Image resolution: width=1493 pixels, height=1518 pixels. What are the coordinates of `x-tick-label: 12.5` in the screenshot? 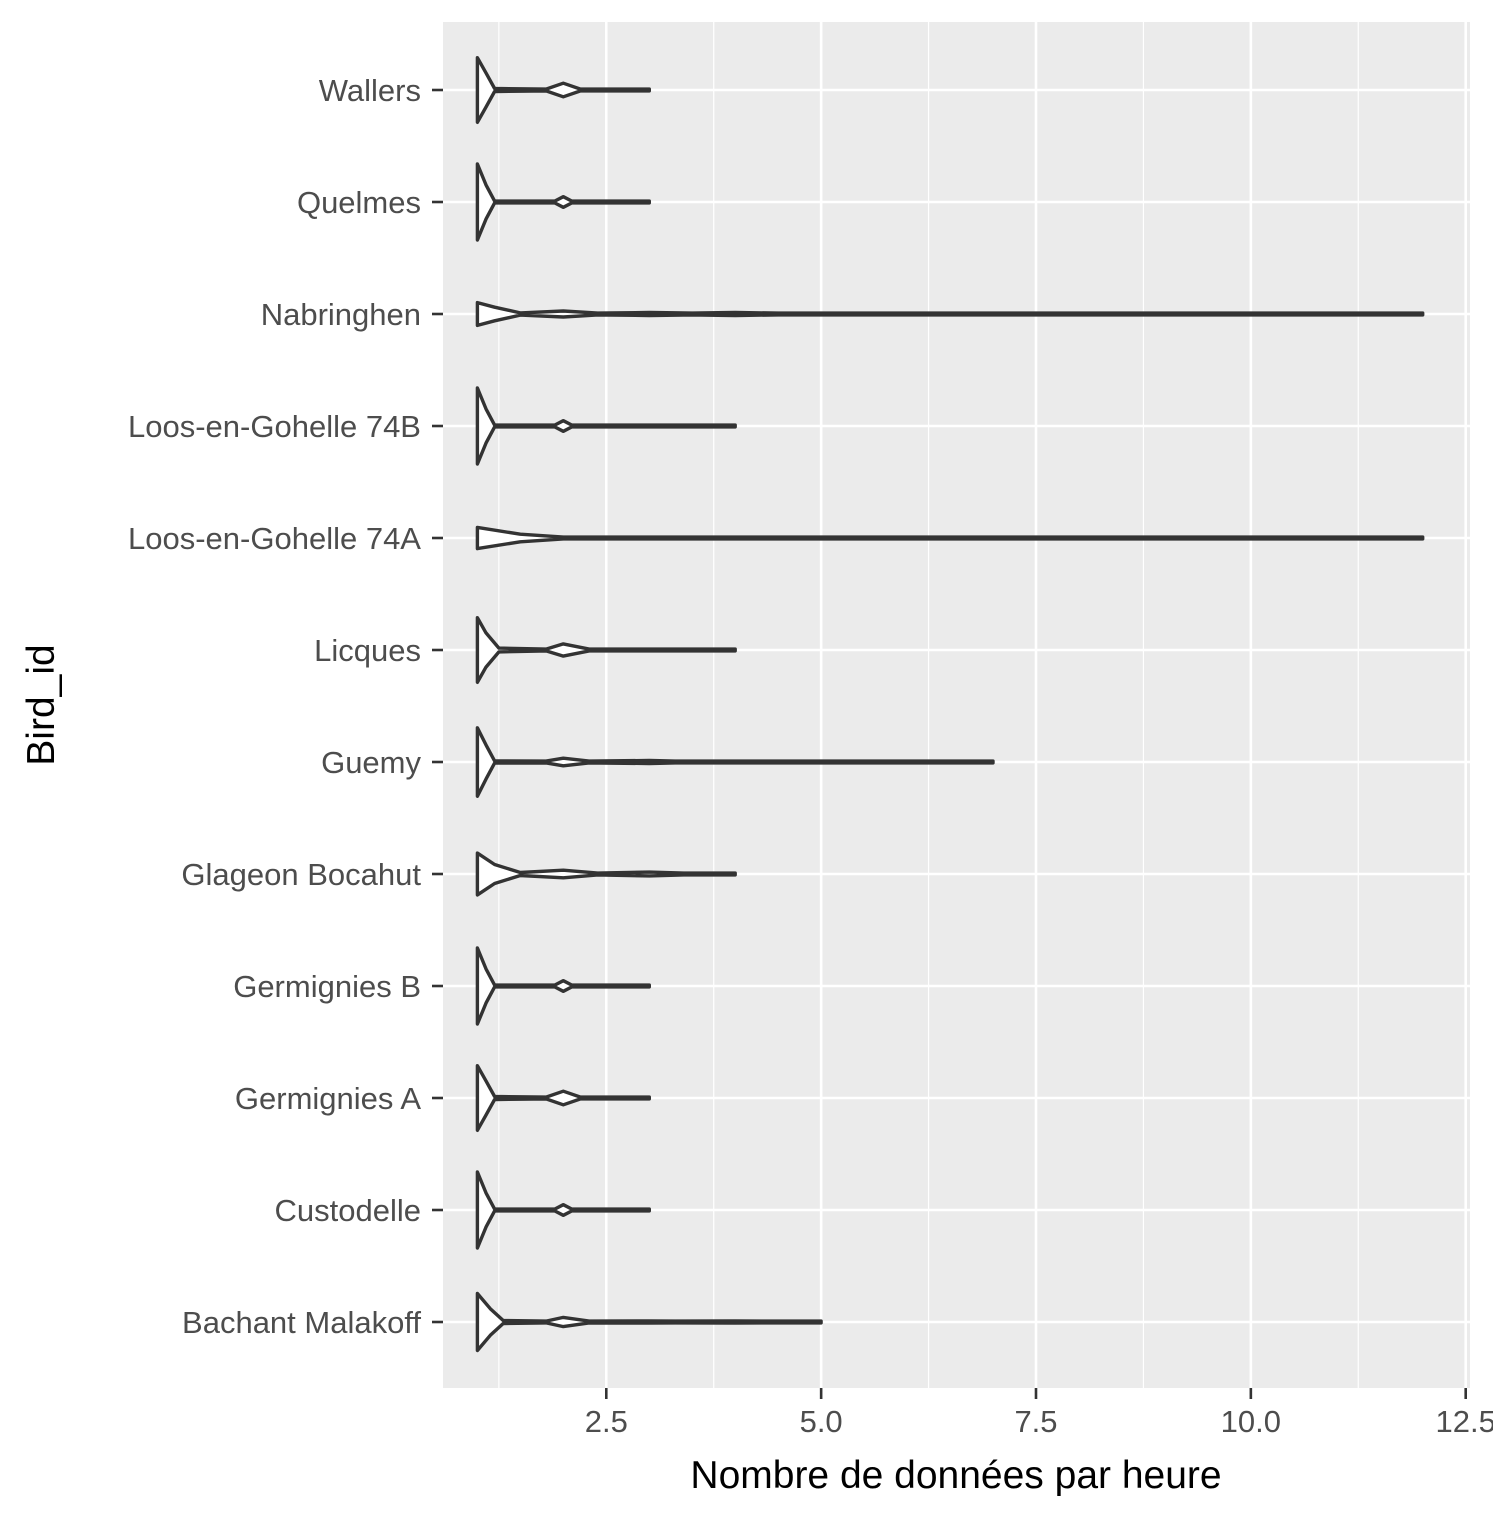 It's located at (1464, 1421).